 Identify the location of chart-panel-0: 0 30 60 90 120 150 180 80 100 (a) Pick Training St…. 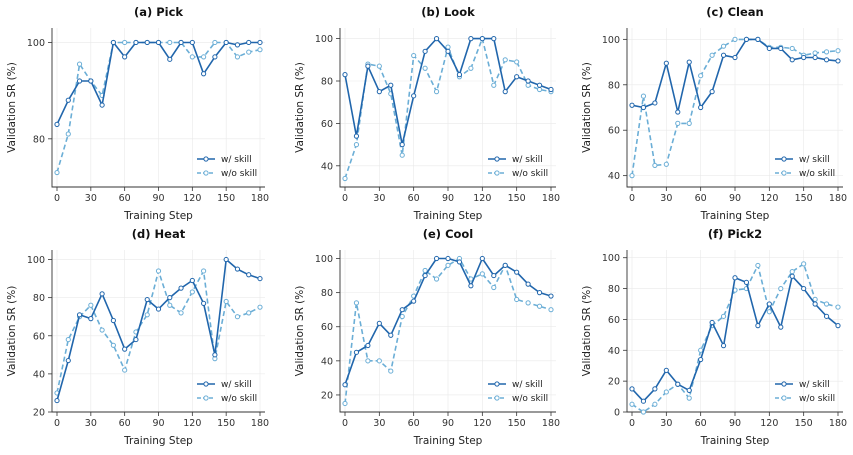
(137, 113).